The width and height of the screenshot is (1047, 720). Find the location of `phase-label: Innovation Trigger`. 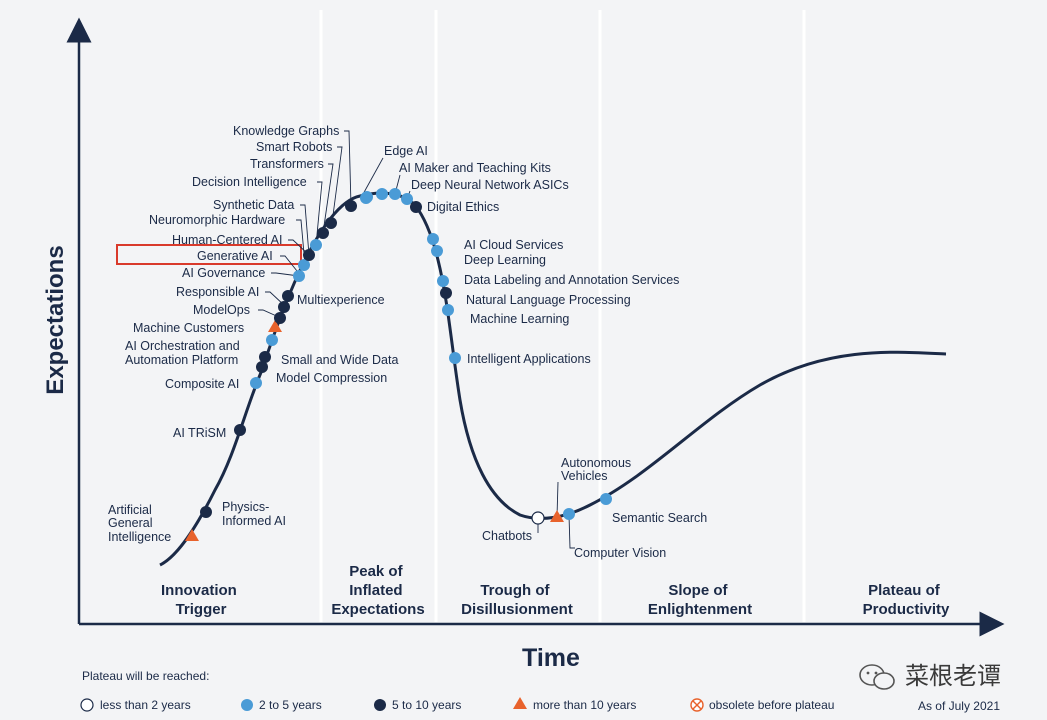

phase-label: Innovation Trigger is located at coordinates (201, 600).